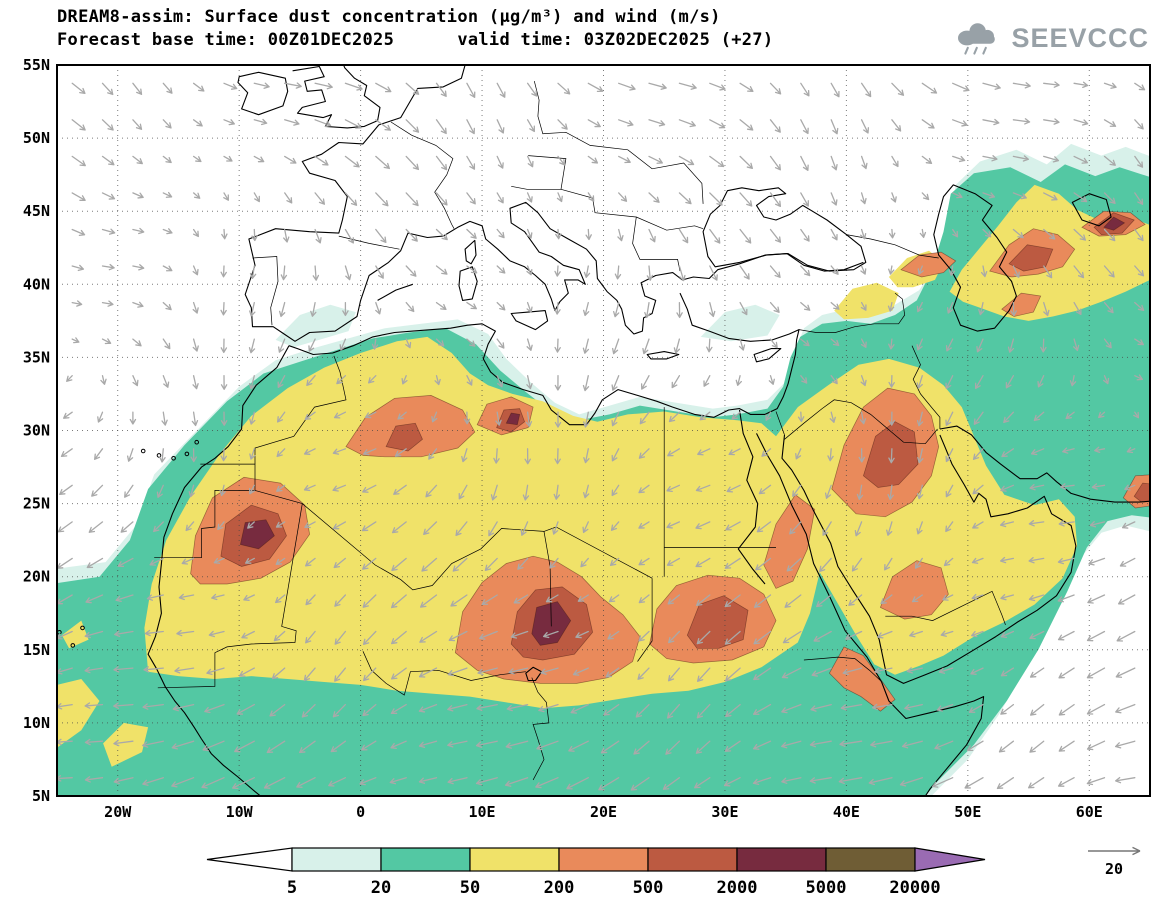 This screenshot has height=907, width=1165. Describe the element at coordinates (468, 283) in the screenshot. I see `coast-sardinia` at that location.